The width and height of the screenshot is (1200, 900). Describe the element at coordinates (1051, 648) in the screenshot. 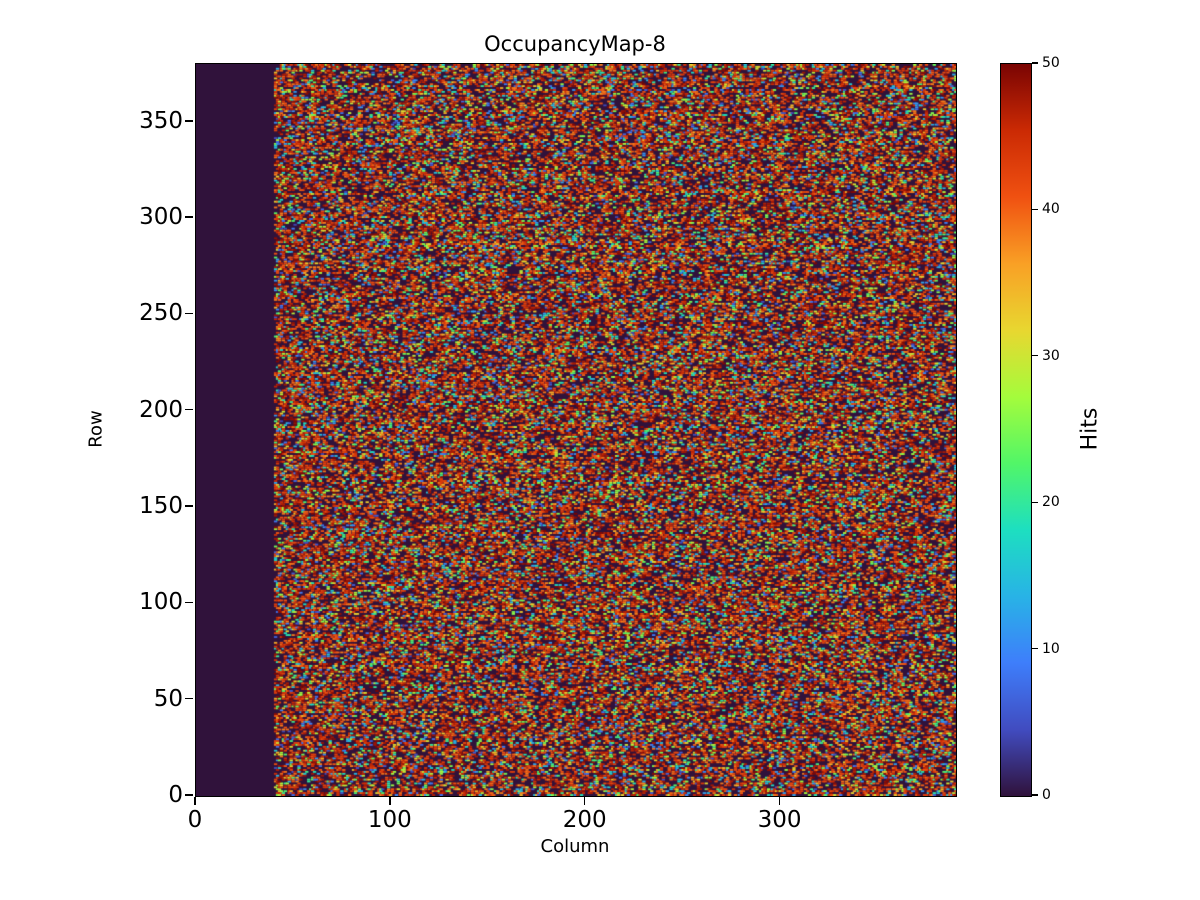

I see `colorbar-tick-label: 10` at that location.